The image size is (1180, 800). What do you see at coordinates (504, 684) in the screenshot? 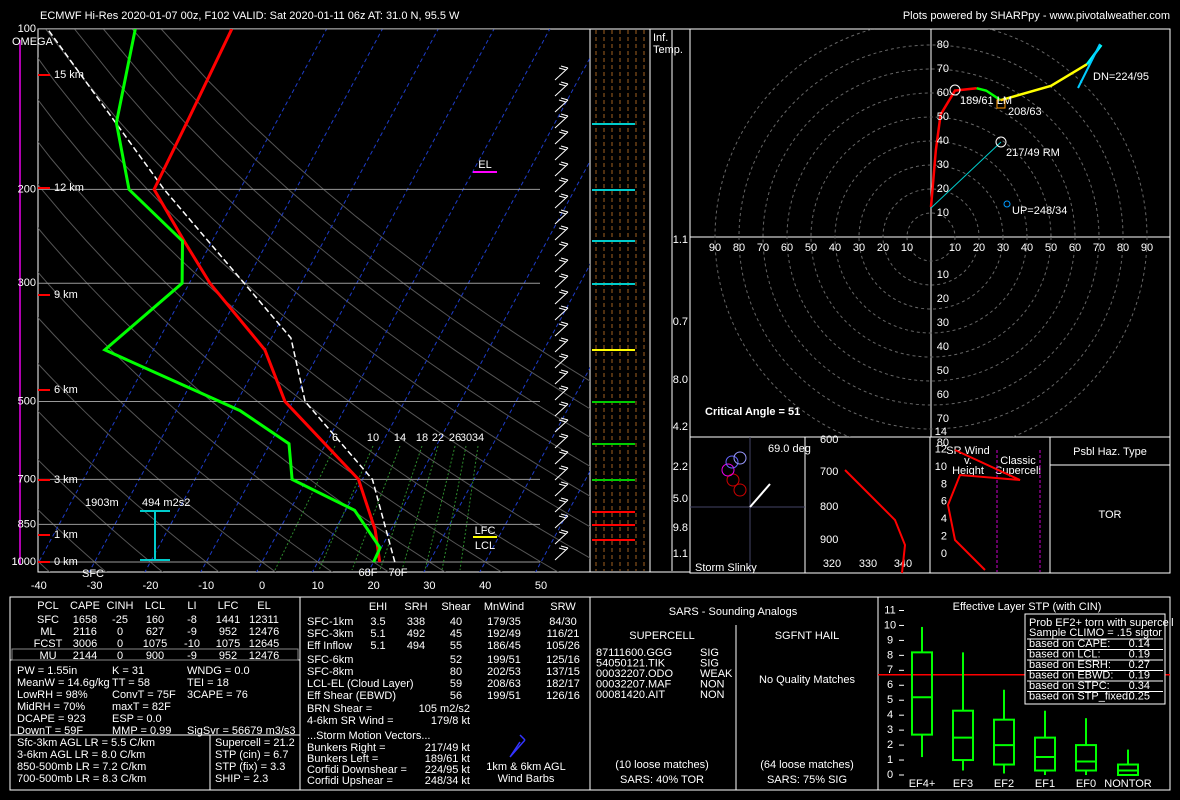
I see `table-cell: 208/63` at bounding box center [504, 684].